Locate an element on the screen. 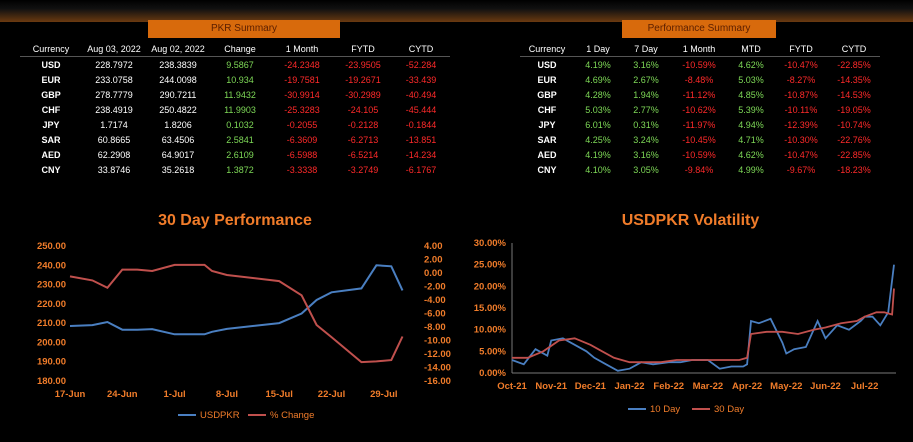  currency-cell: CNY is located at coordinates (51, 169).